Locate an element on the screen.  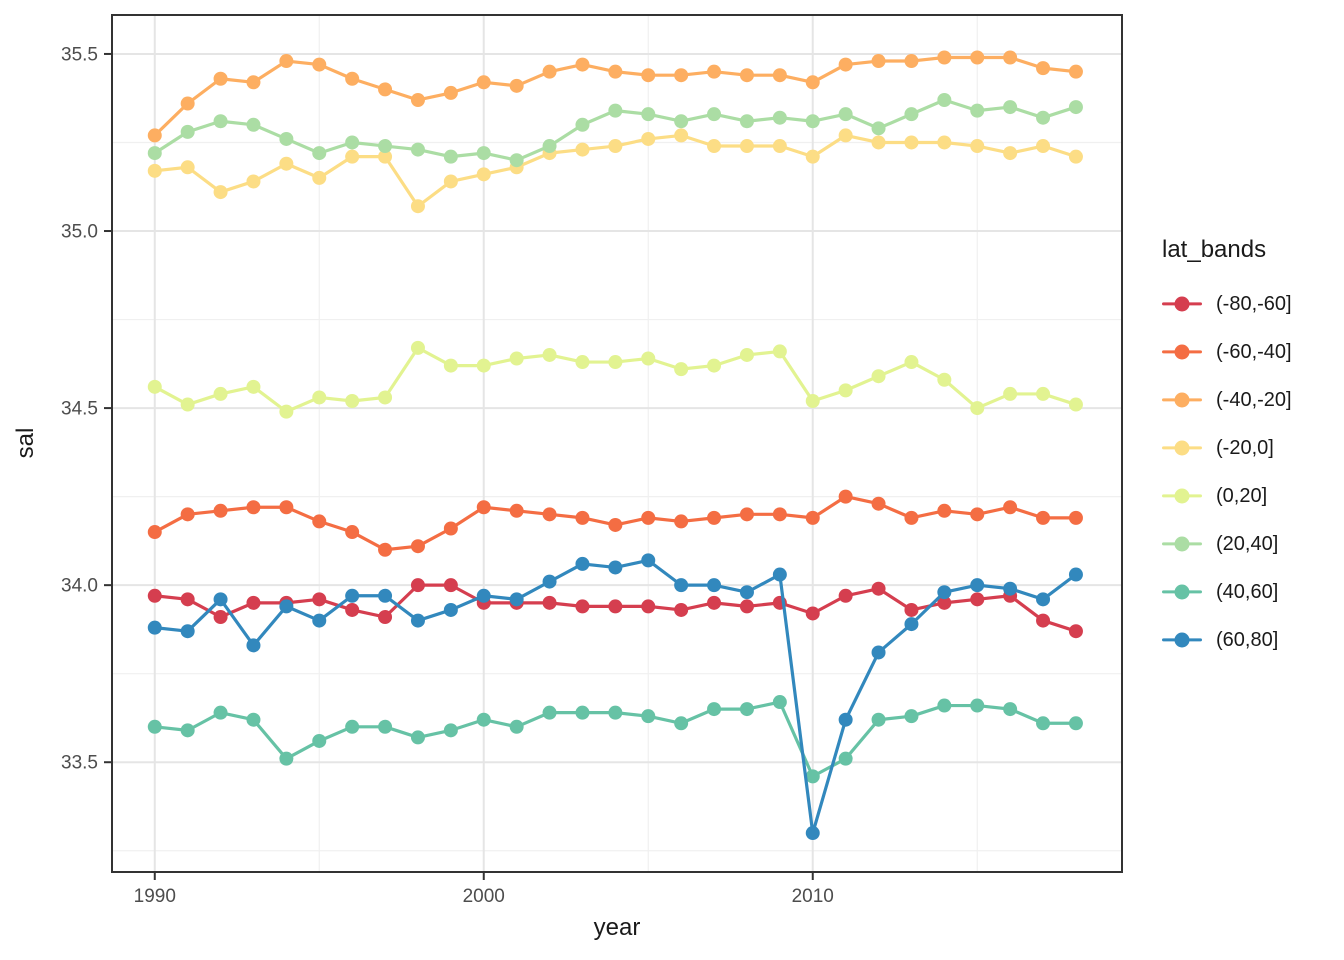
legend-item-label: (20,40] is located at coordinates (1247, 543).